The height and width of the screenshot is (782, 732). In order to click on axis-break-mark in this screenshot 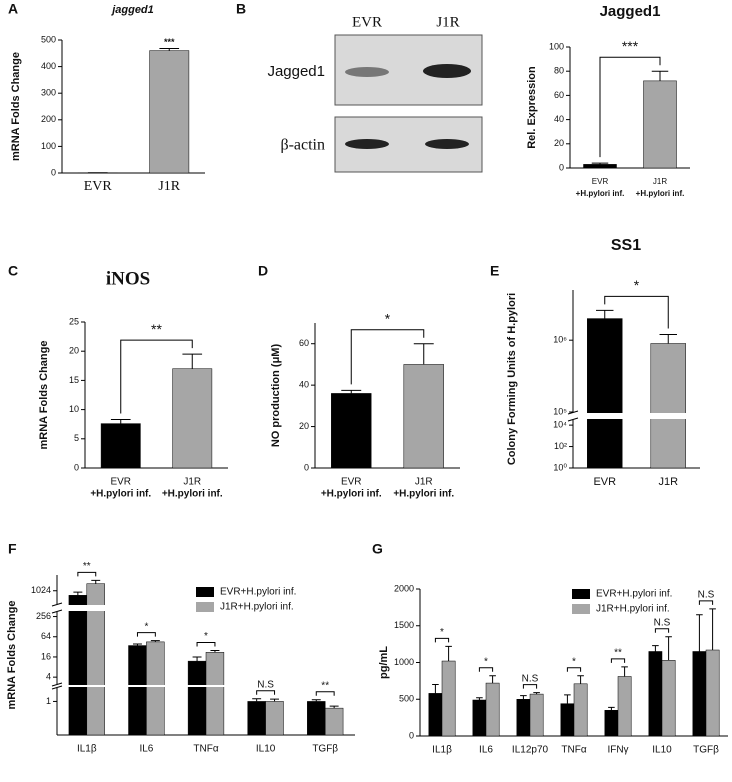, I will do `click(57, 608)`.